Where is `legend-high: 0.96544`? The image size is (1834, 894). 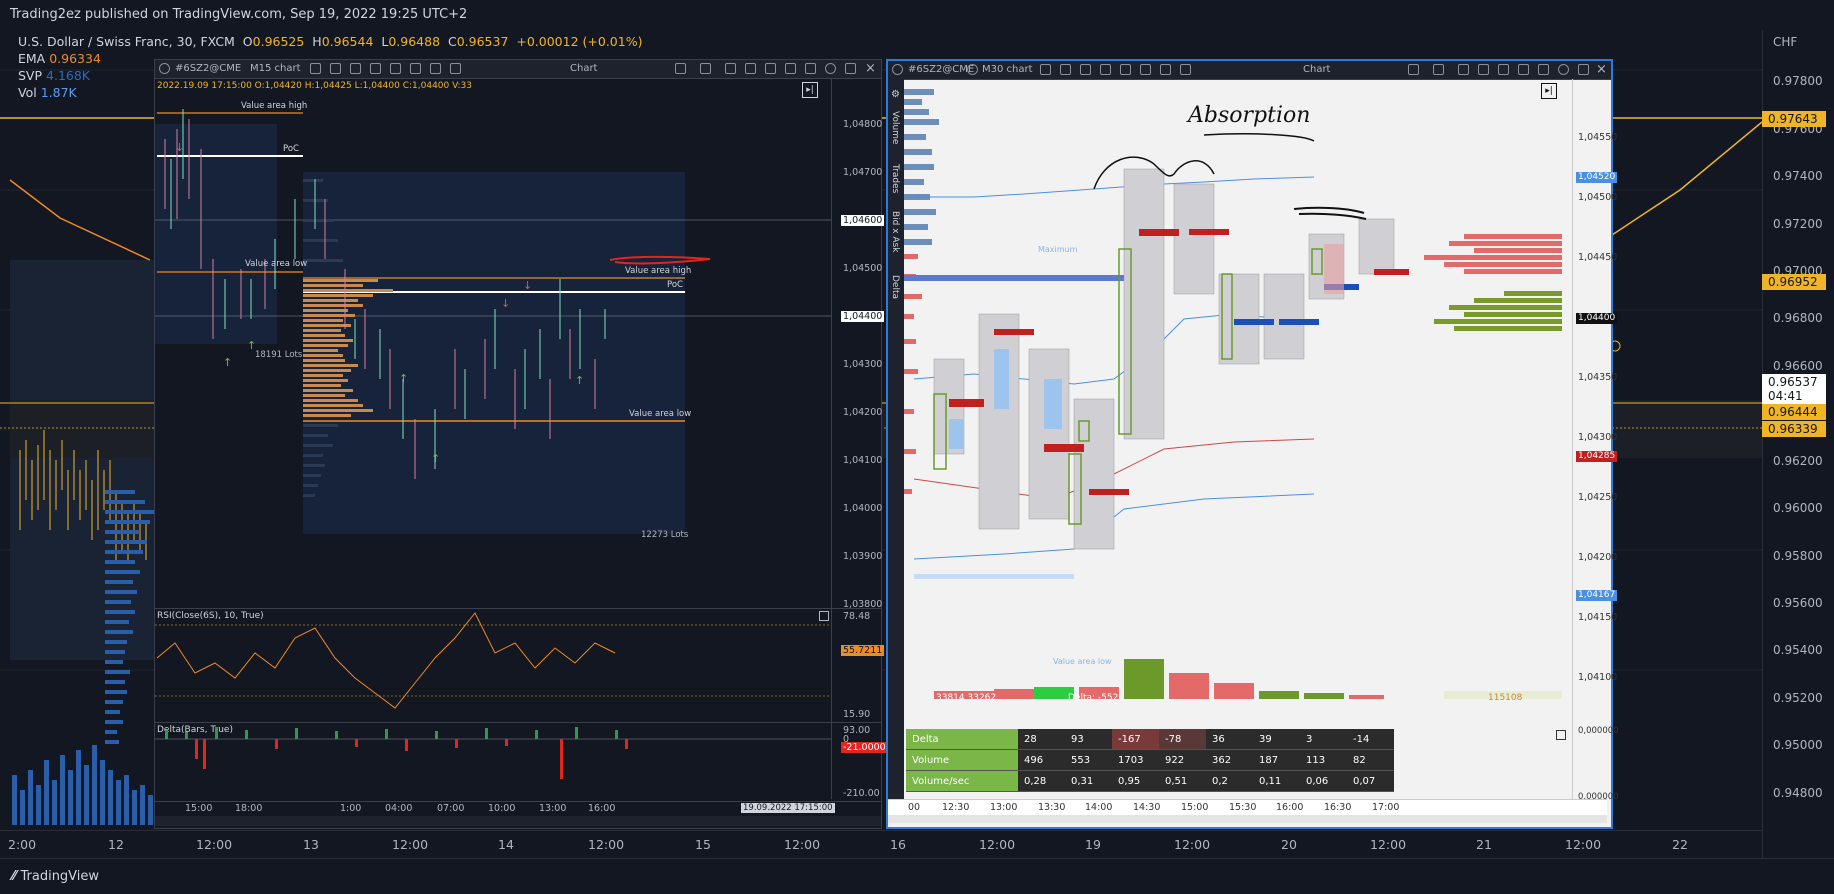
legend-high: 0.96544 is located at coordinates (347, 41).